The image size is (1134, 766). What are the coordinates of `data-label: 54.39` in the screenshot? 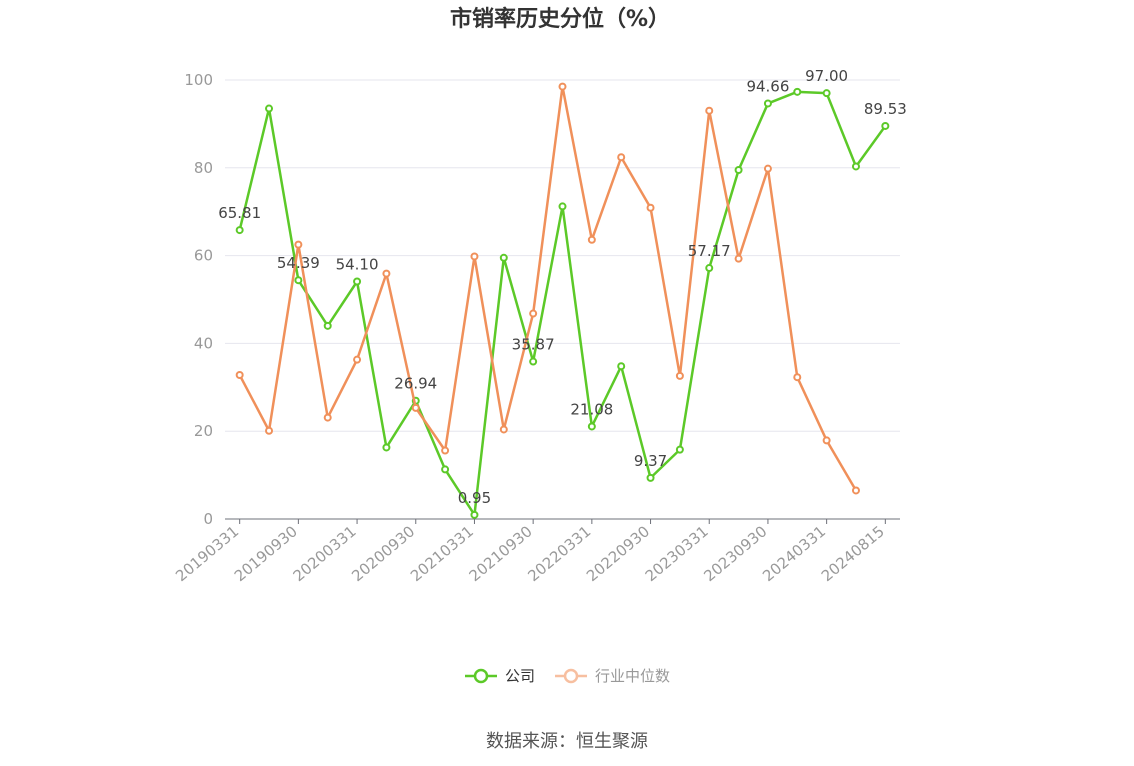 It's located at (298, 263).